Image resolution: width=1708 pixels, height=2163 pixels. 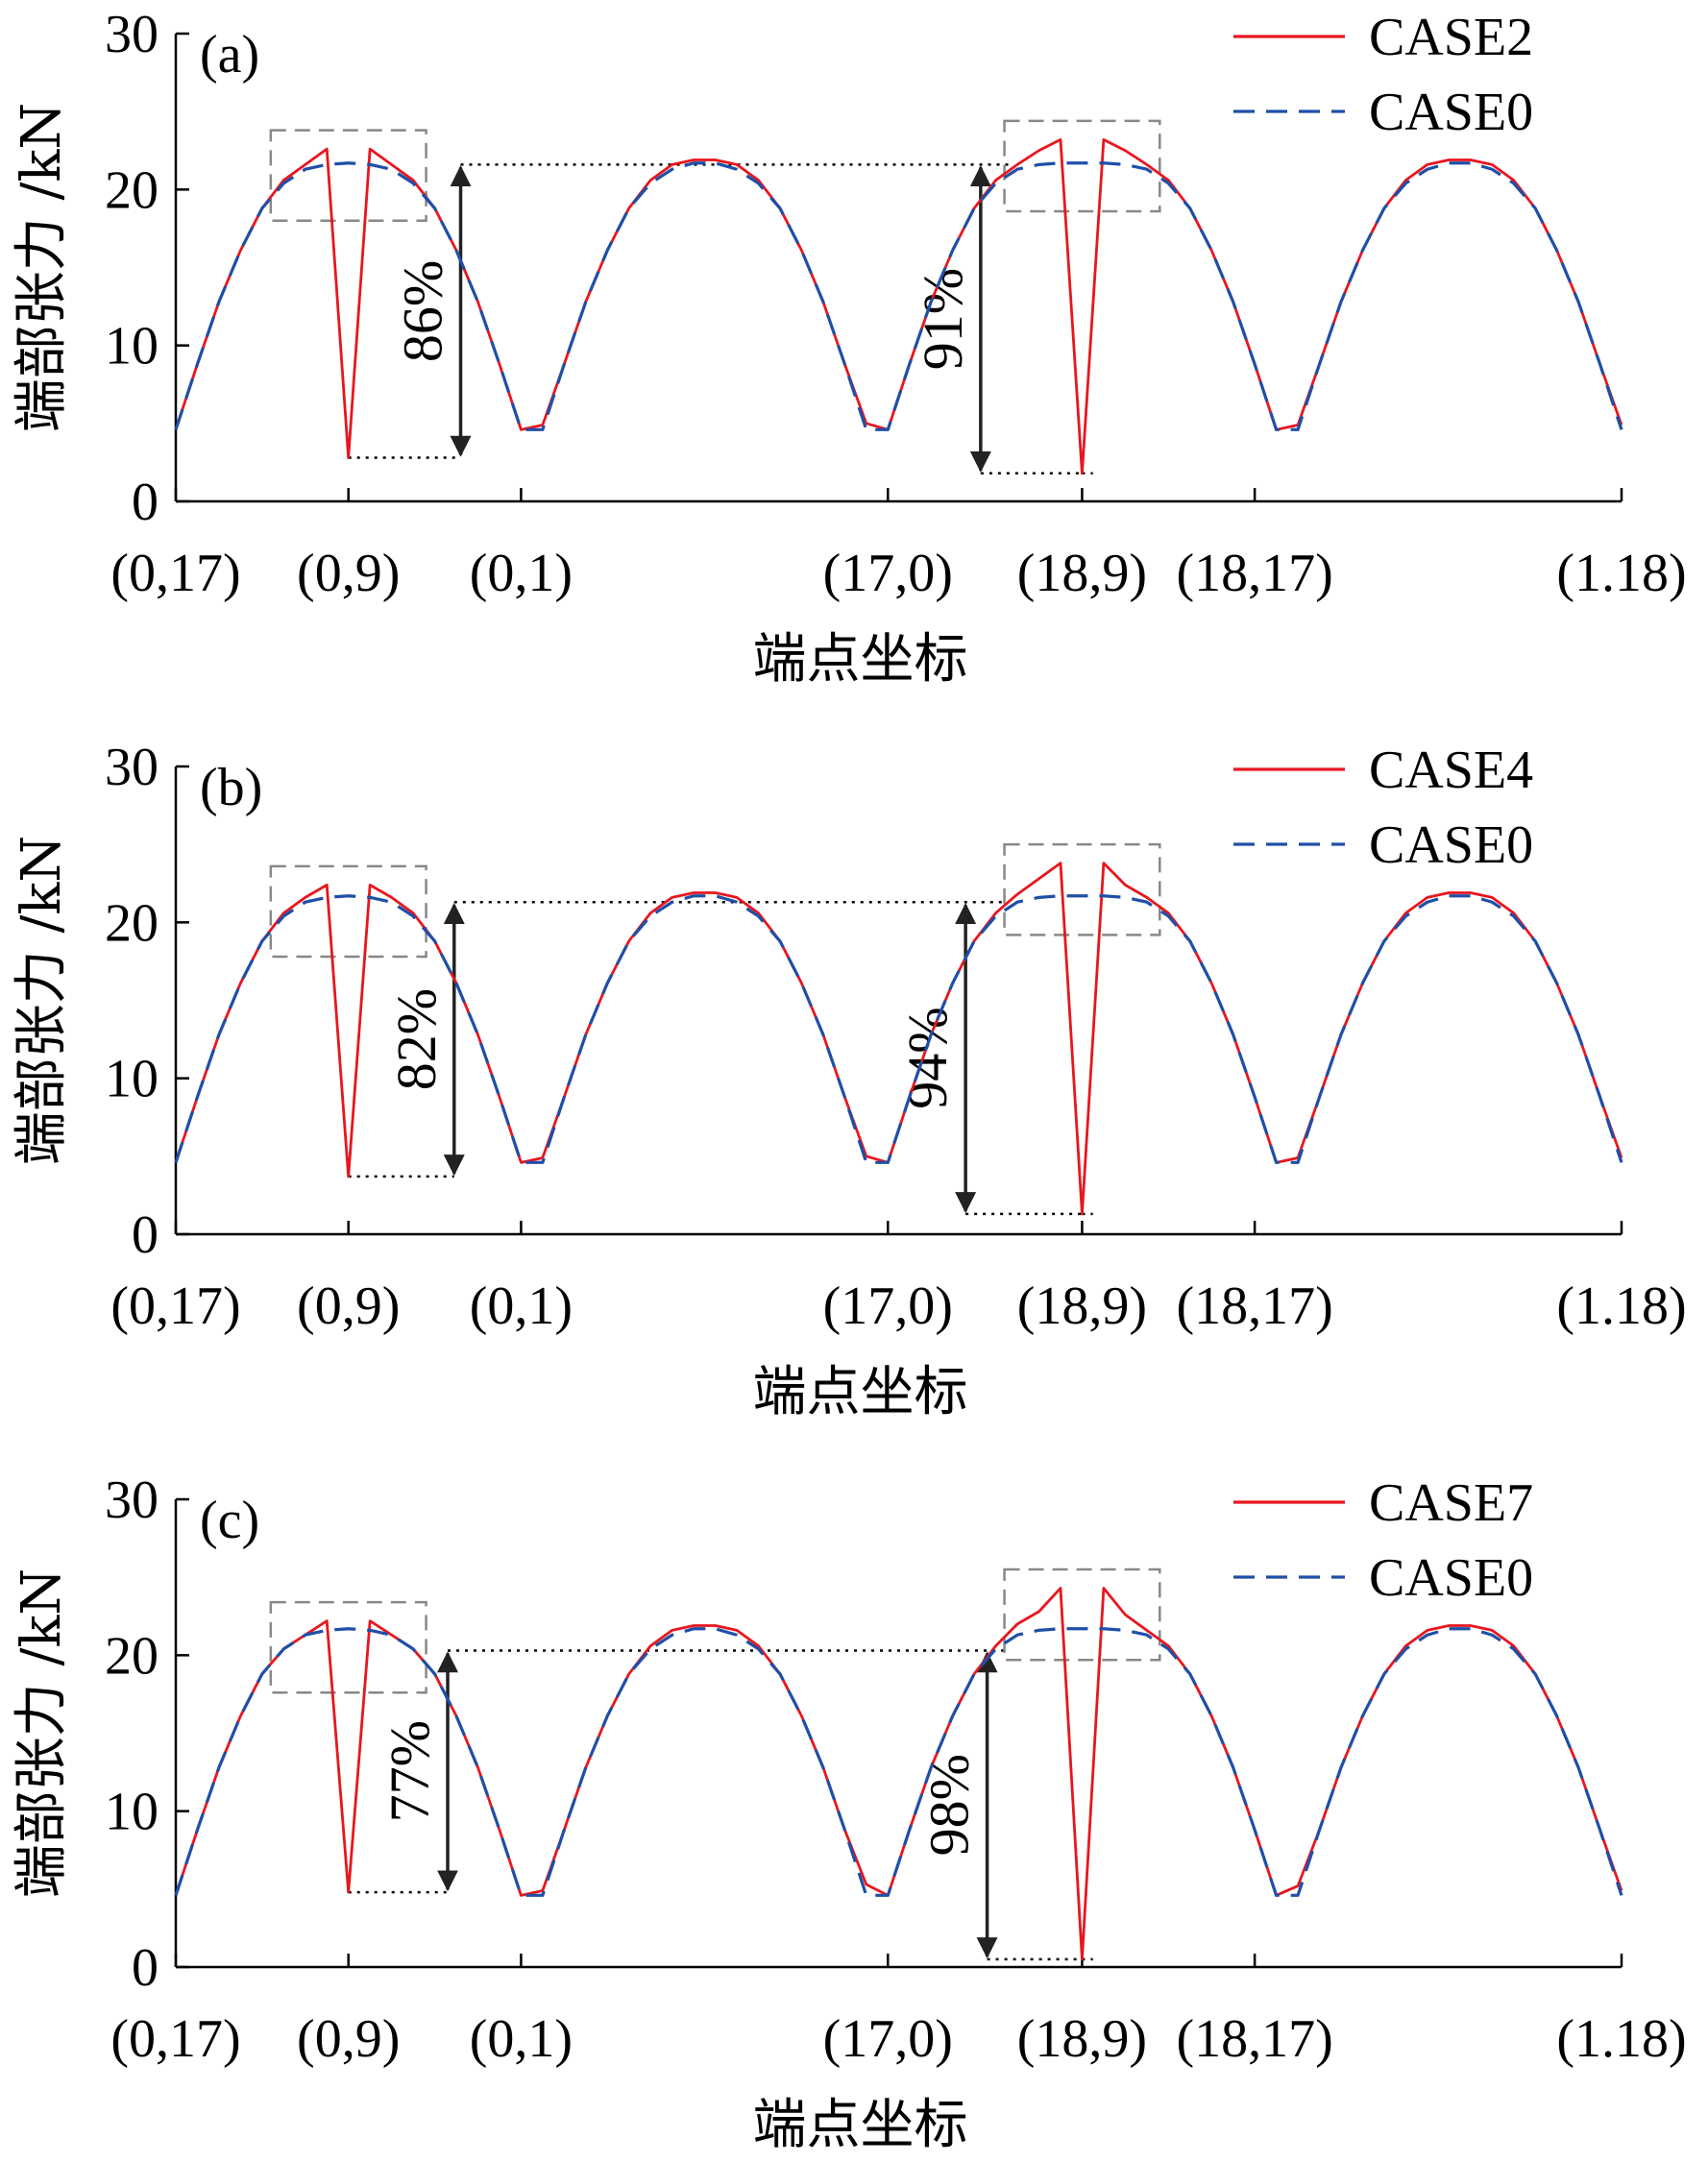 What do you see at coordinates (943, 319) in the screenshot?
I see `annotation-percent: 91%` at bounding box center [943, 319].